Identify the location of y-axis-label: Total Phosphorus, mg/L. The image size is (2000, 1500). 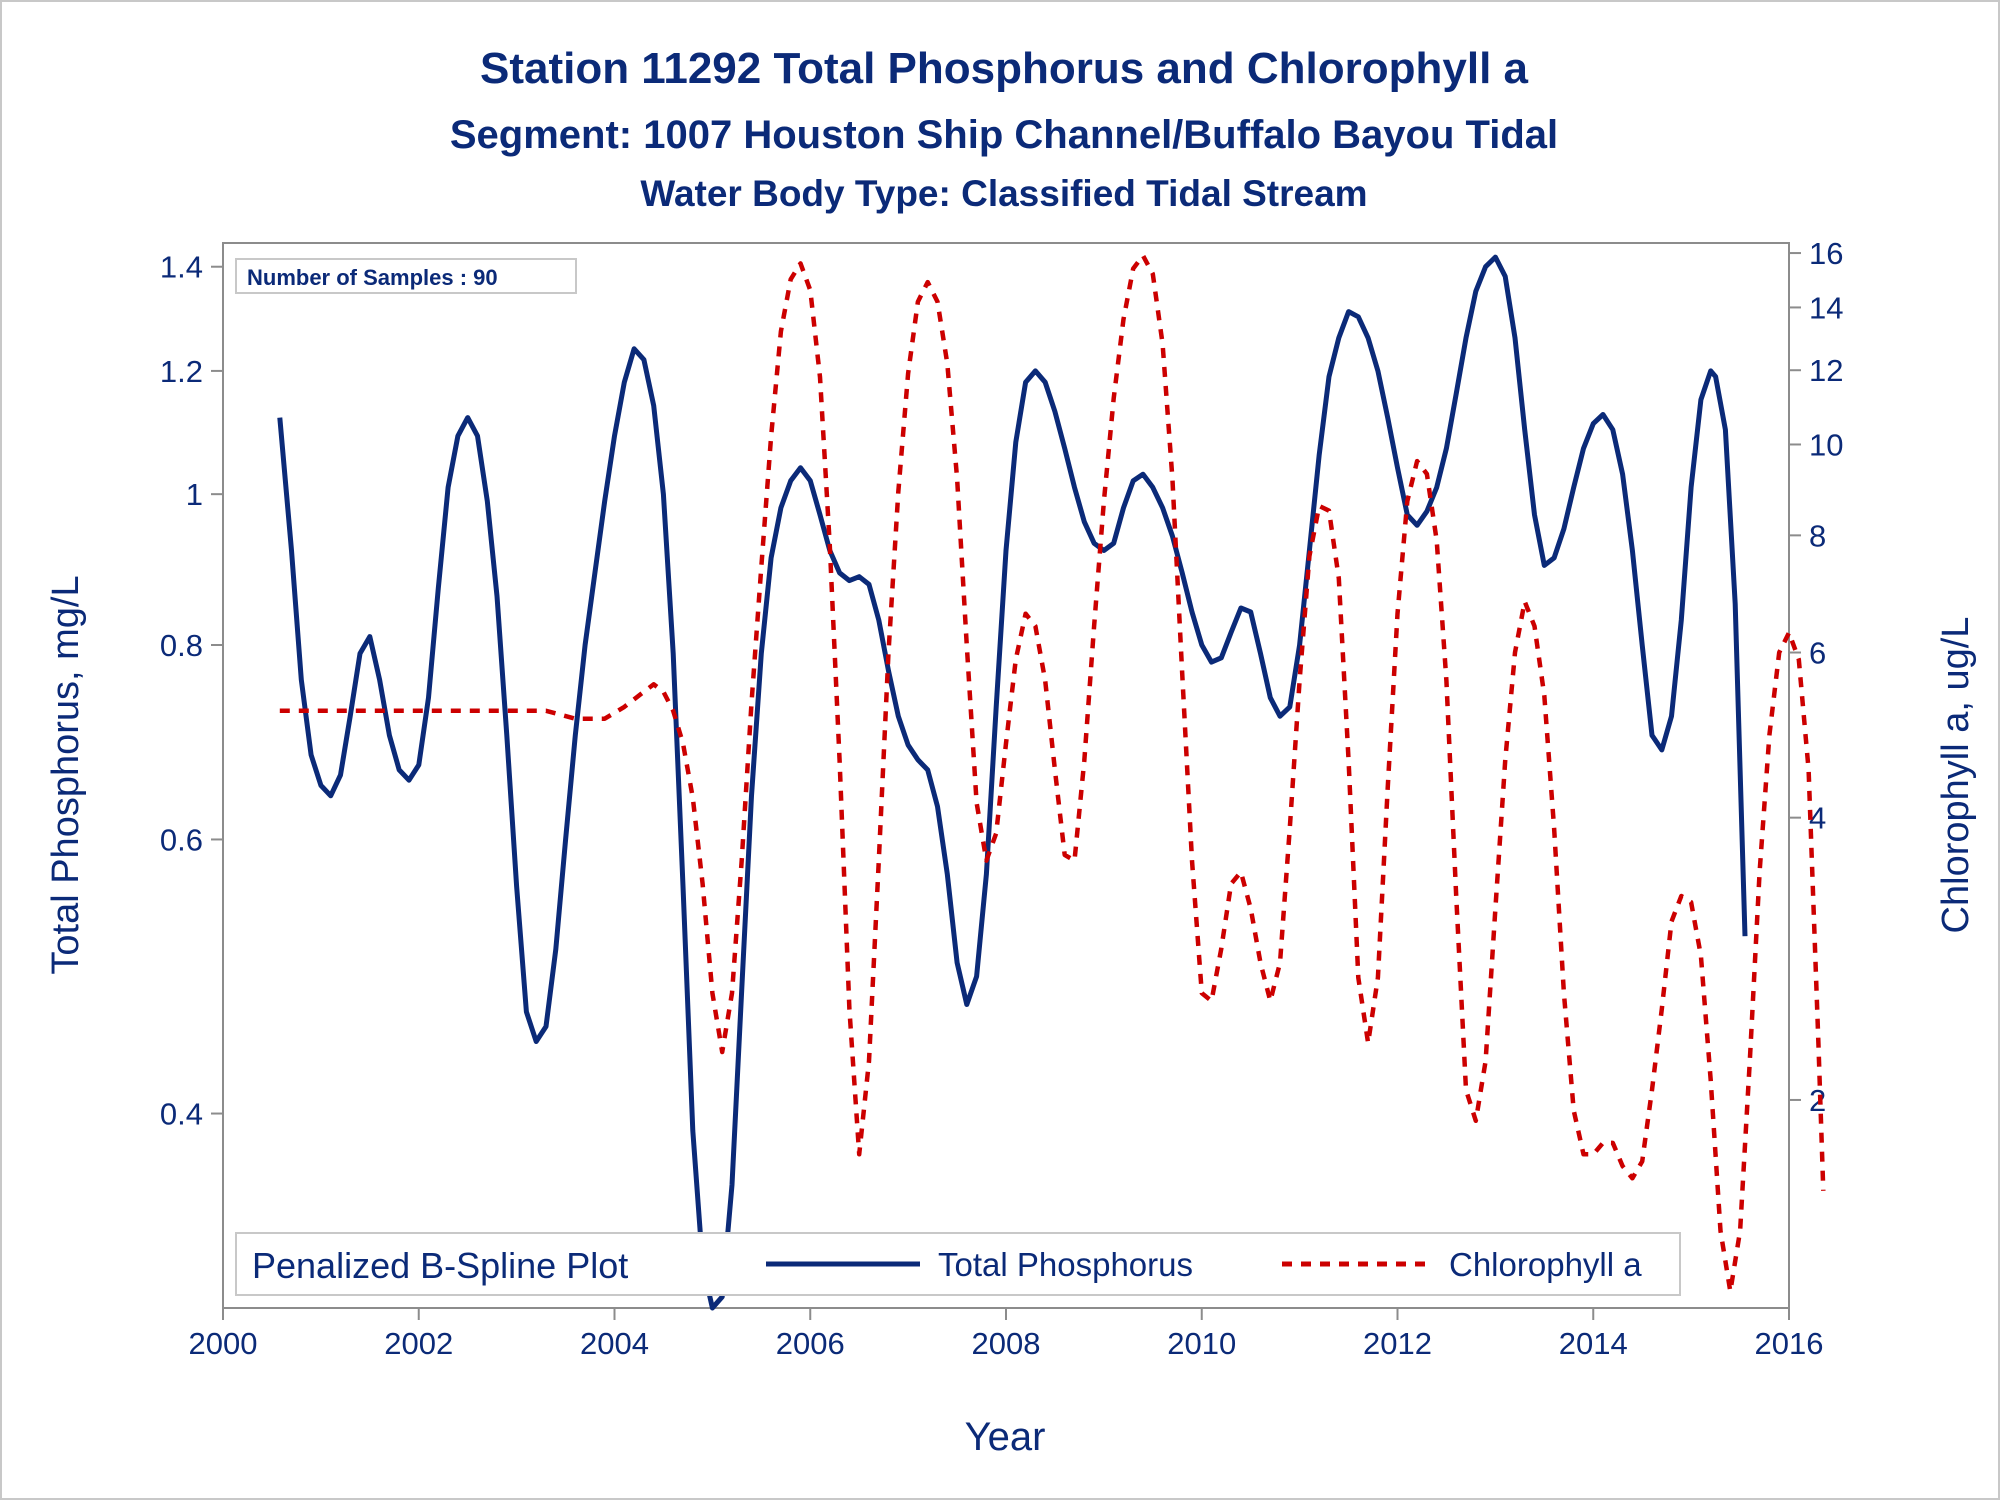
(66, 774).